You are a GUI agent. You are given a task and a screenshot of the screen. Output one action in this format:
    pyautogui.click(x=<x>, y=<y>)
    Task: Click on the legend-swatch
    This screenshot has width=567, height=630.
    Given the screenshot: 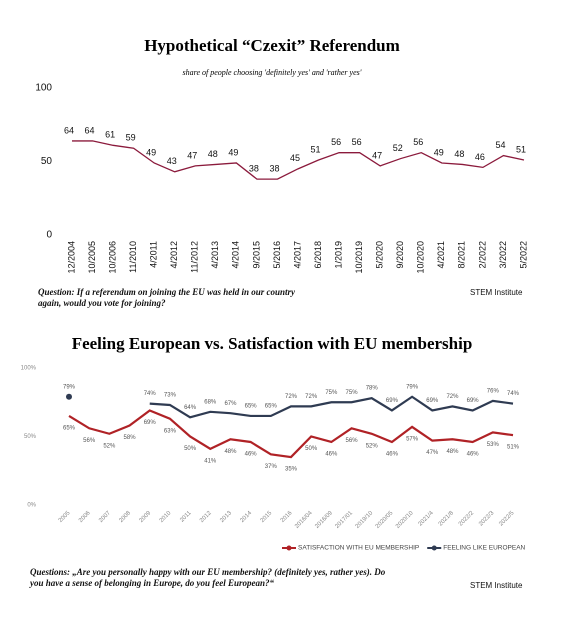 What is the action you would take?
    pyautogui.click(x=289, y=548)
    